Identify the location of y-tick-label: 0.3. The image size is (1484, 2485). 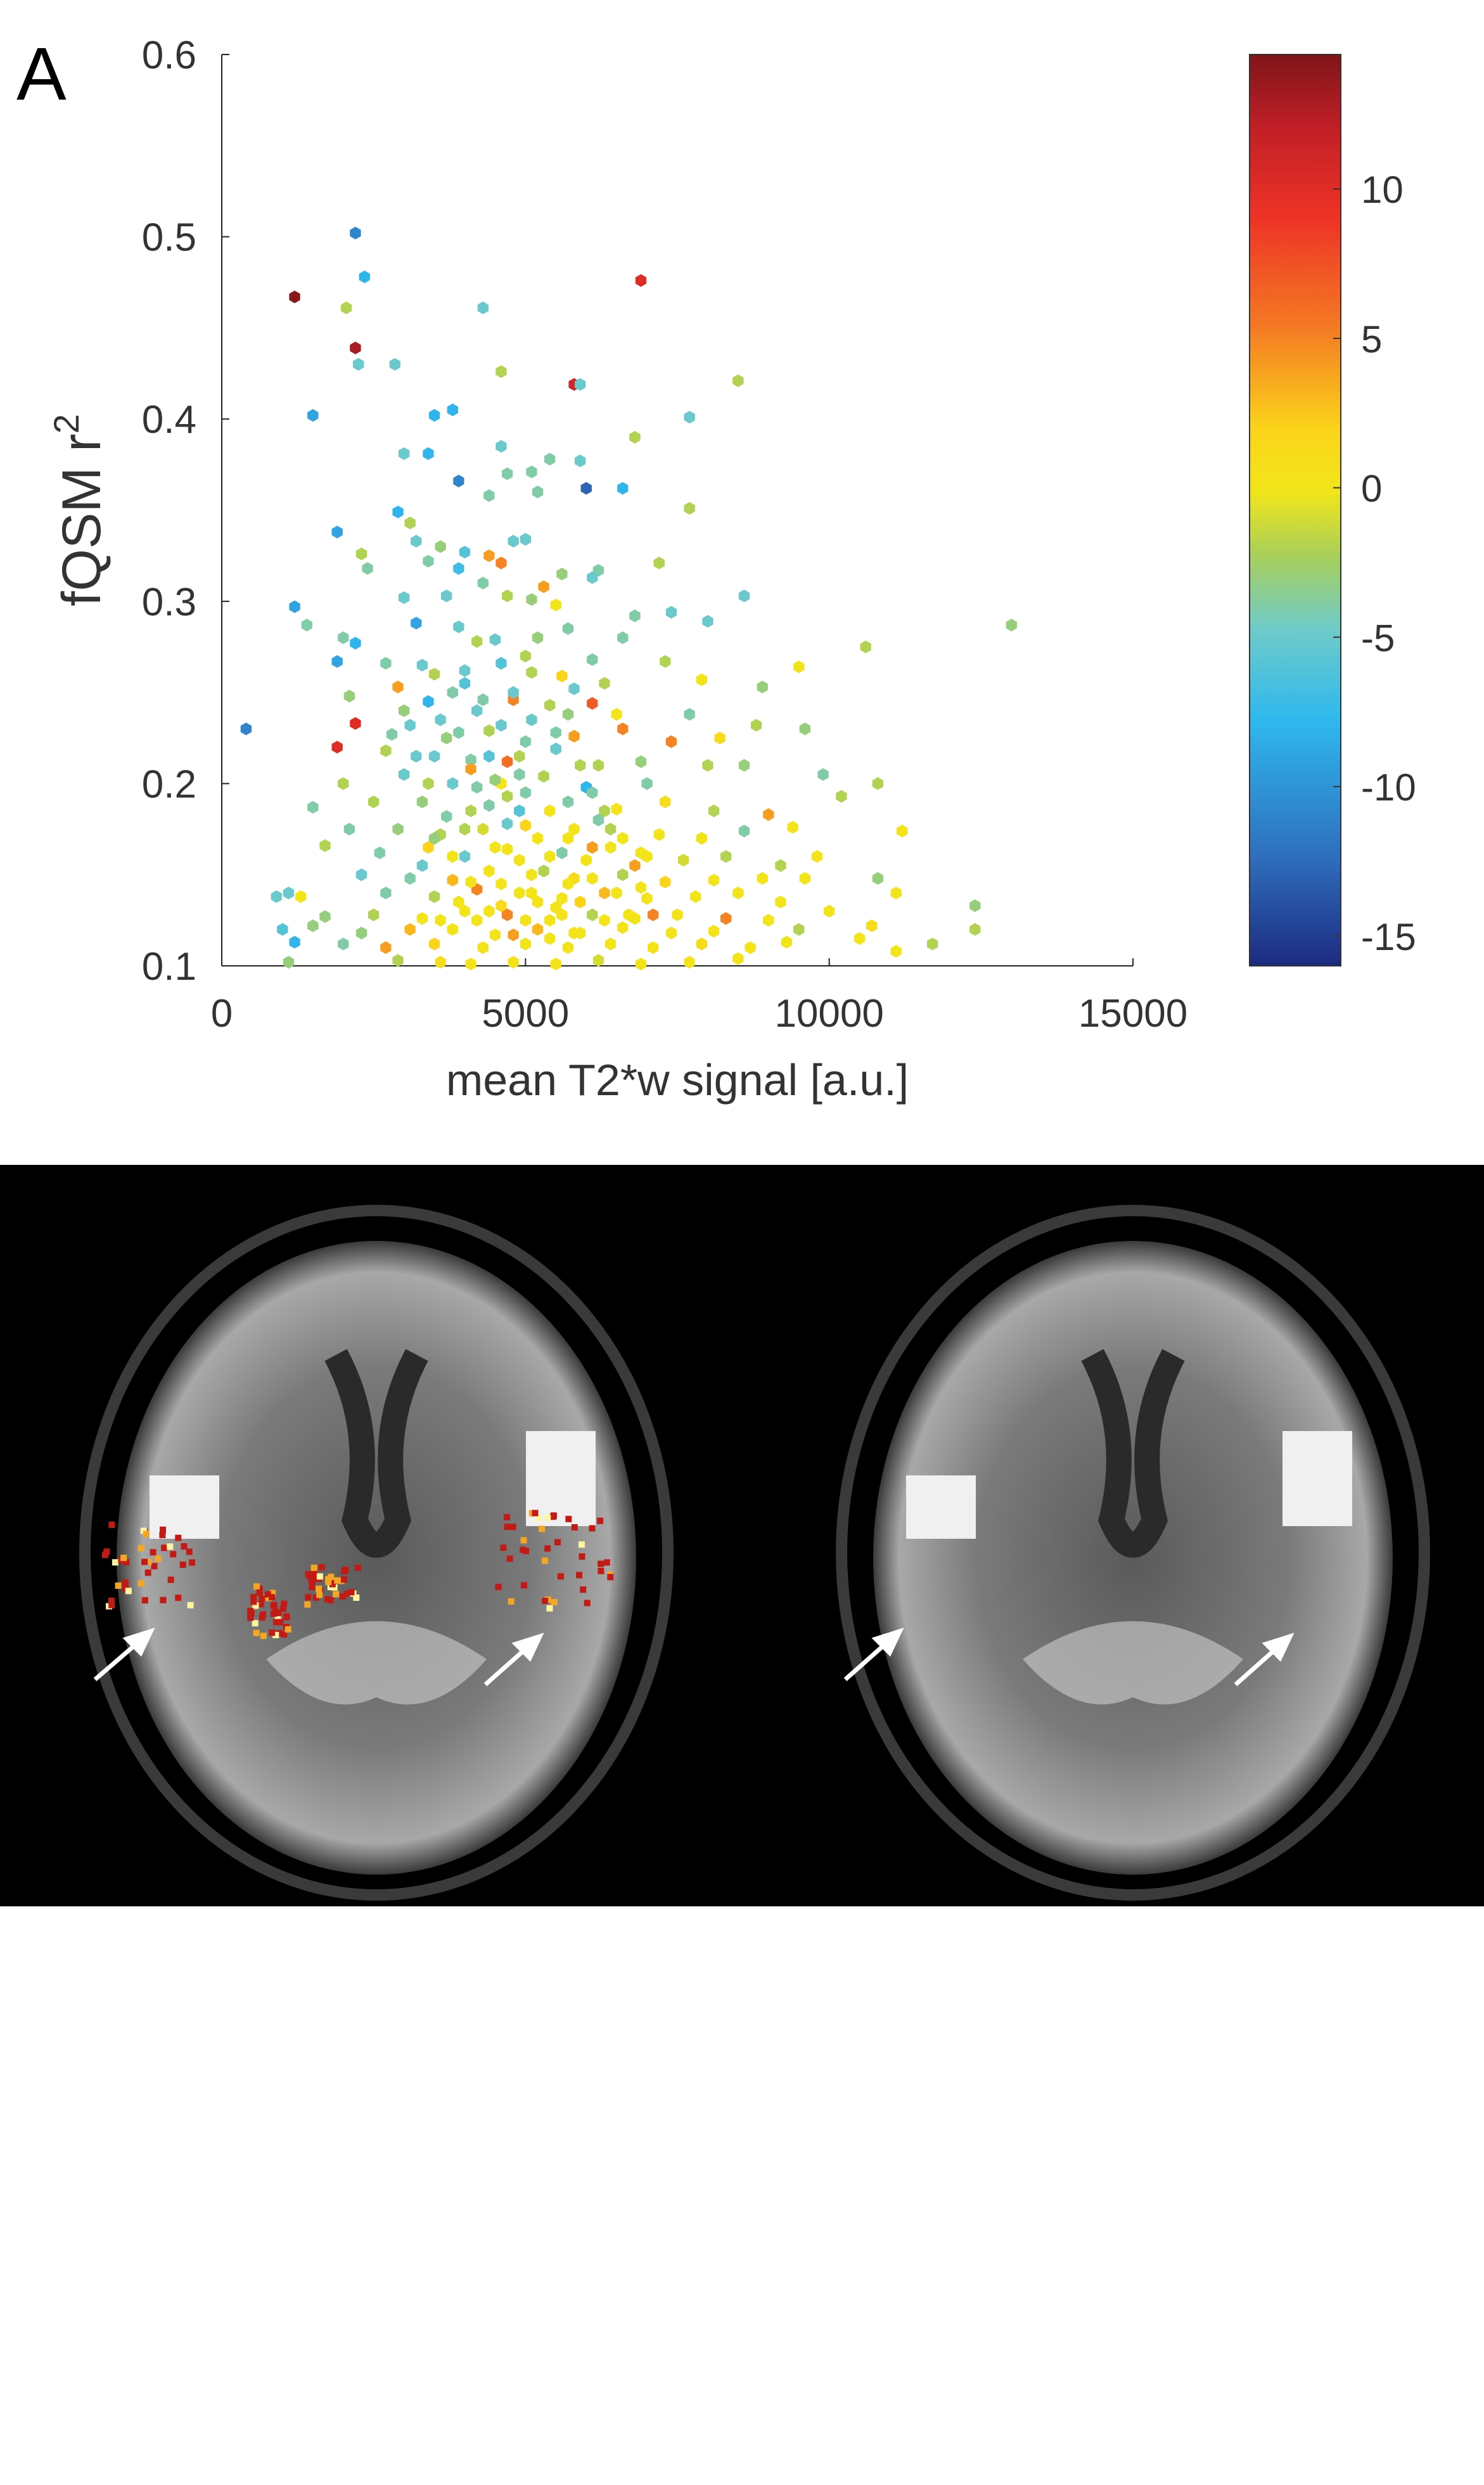
(169, 602).